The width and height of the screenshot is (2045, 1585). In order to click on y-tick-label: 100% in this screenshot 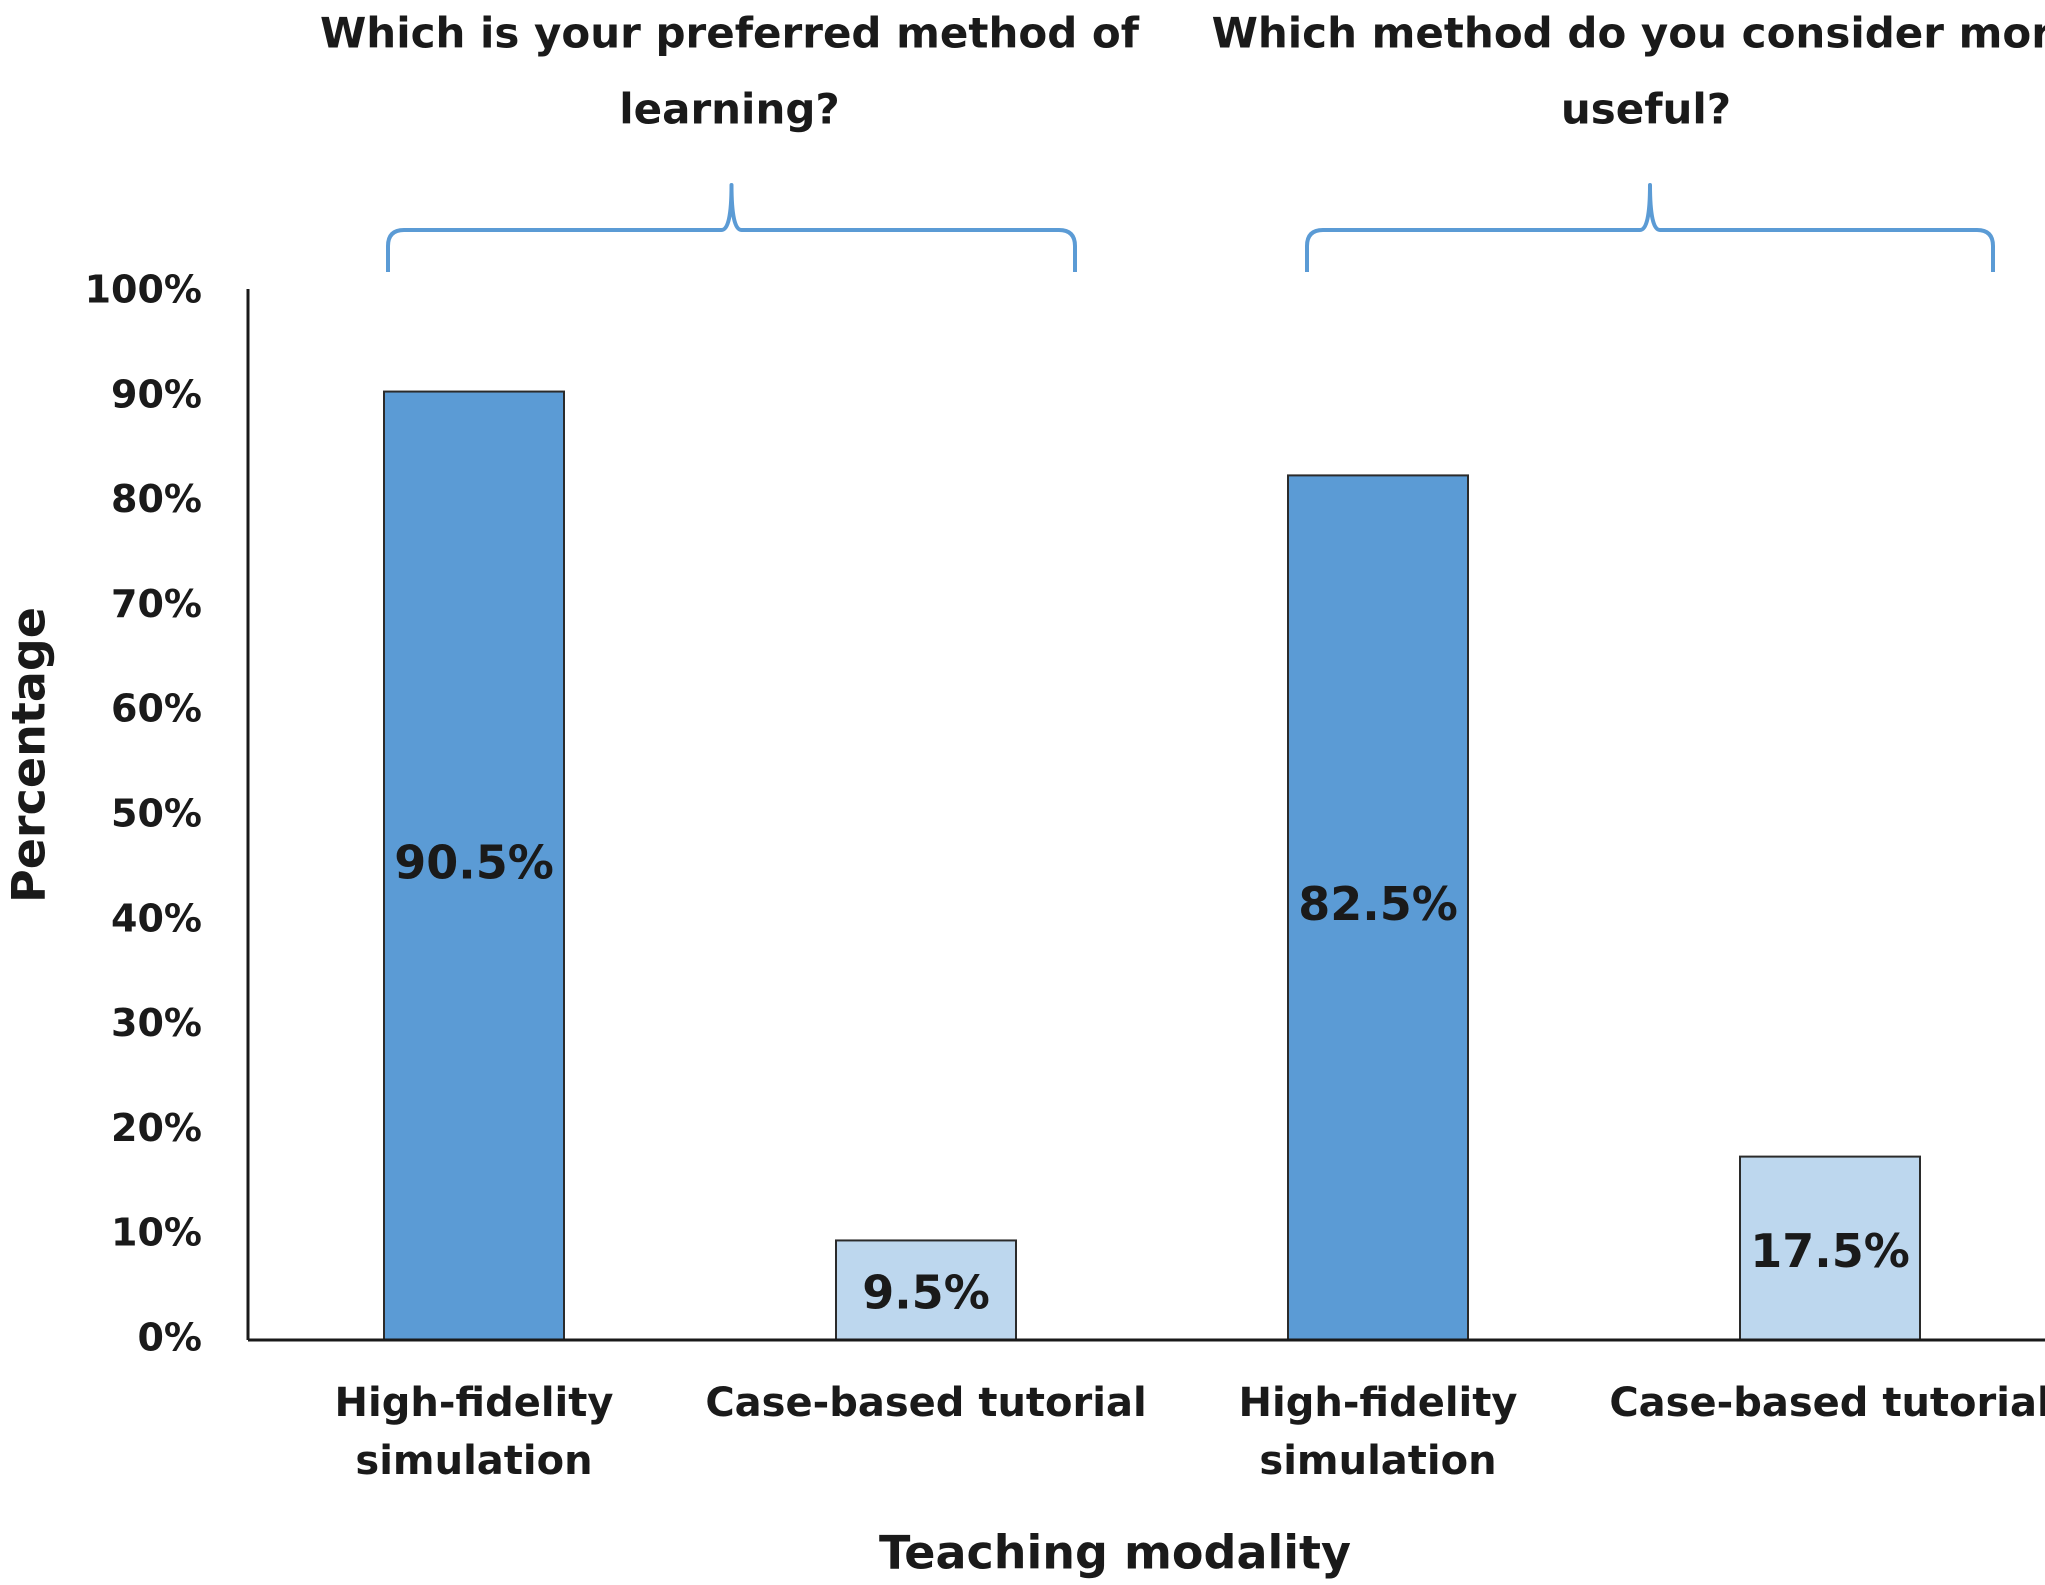, I will do `click(143, 290)`.